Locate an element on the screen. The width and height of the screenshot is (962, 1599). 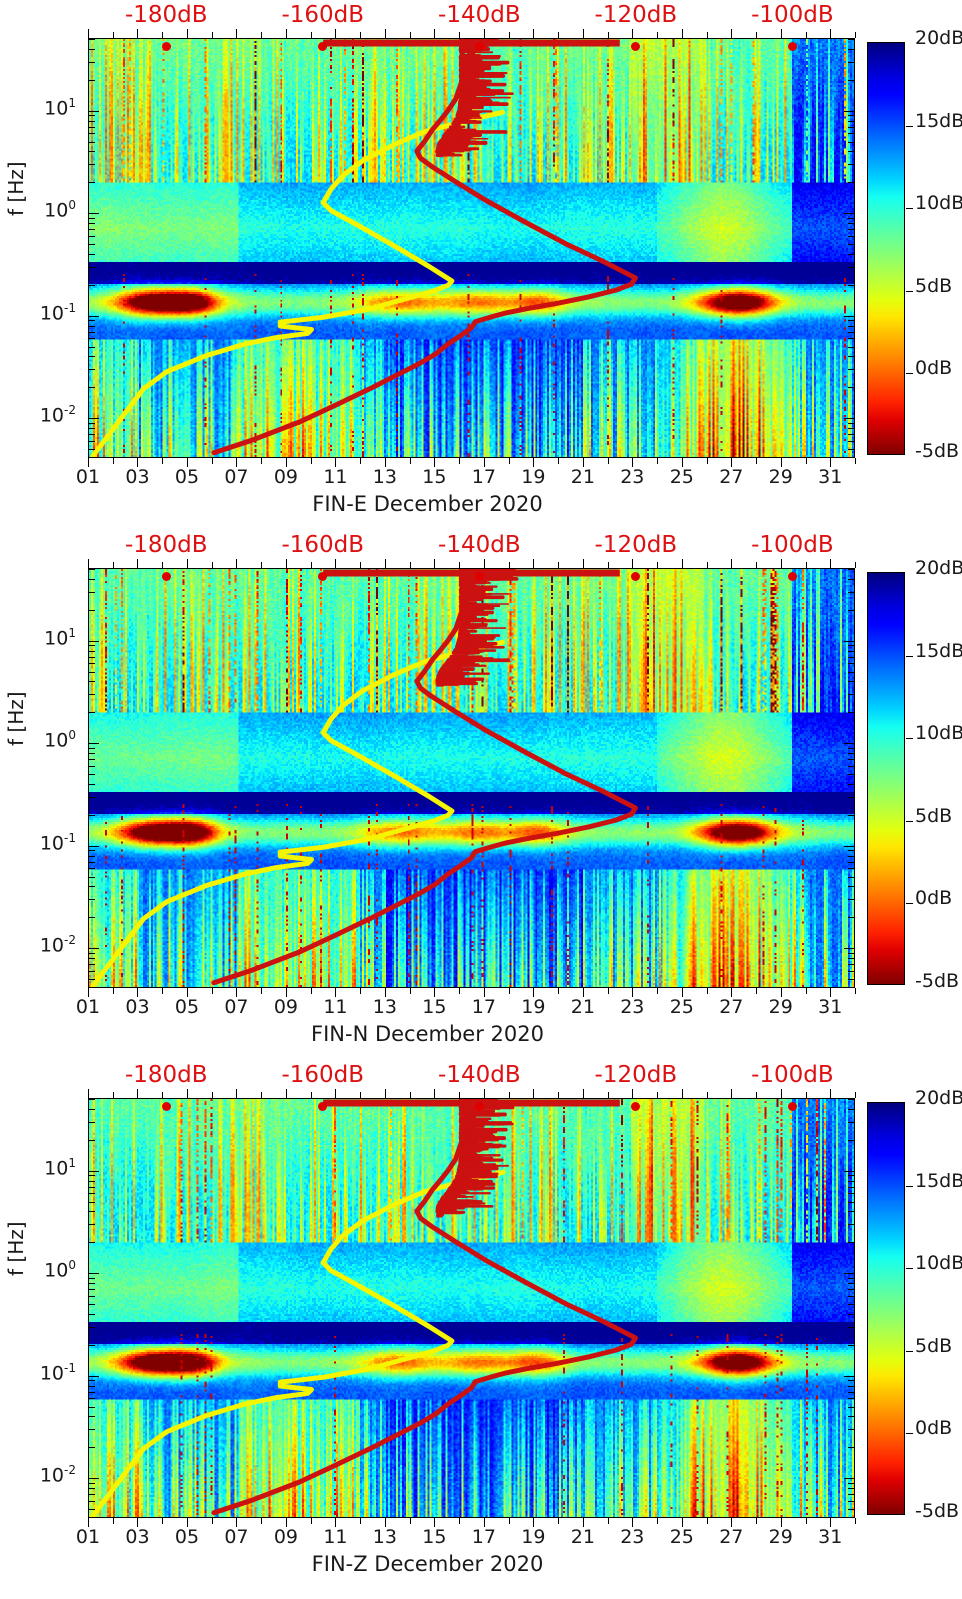
colorbar-tick-label: 0dB is located at coordinates (934, 898).